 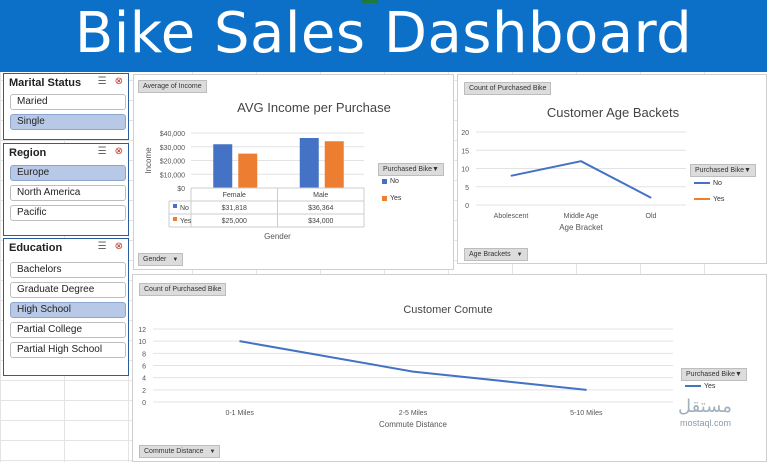 I want to click on slicer-item-bachelors: Bachelors, so click(x=68, y=270).